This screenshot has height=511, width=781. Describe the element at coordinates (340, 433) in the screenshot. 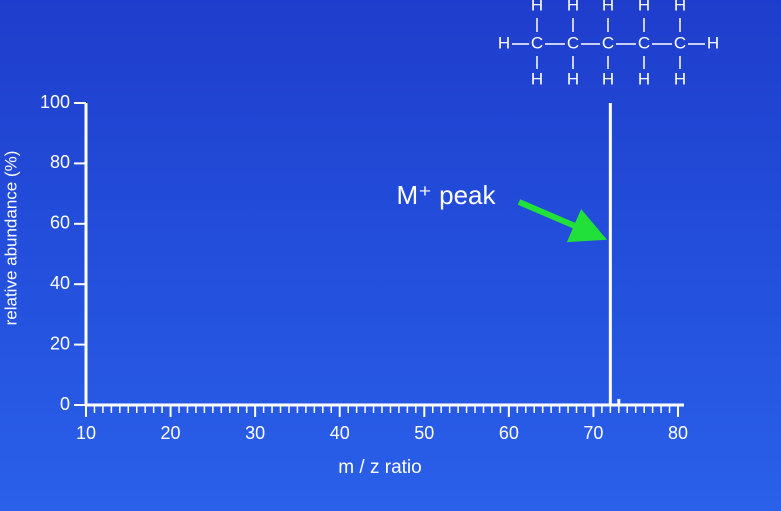

I see `x-tick-label: 40` at that location.